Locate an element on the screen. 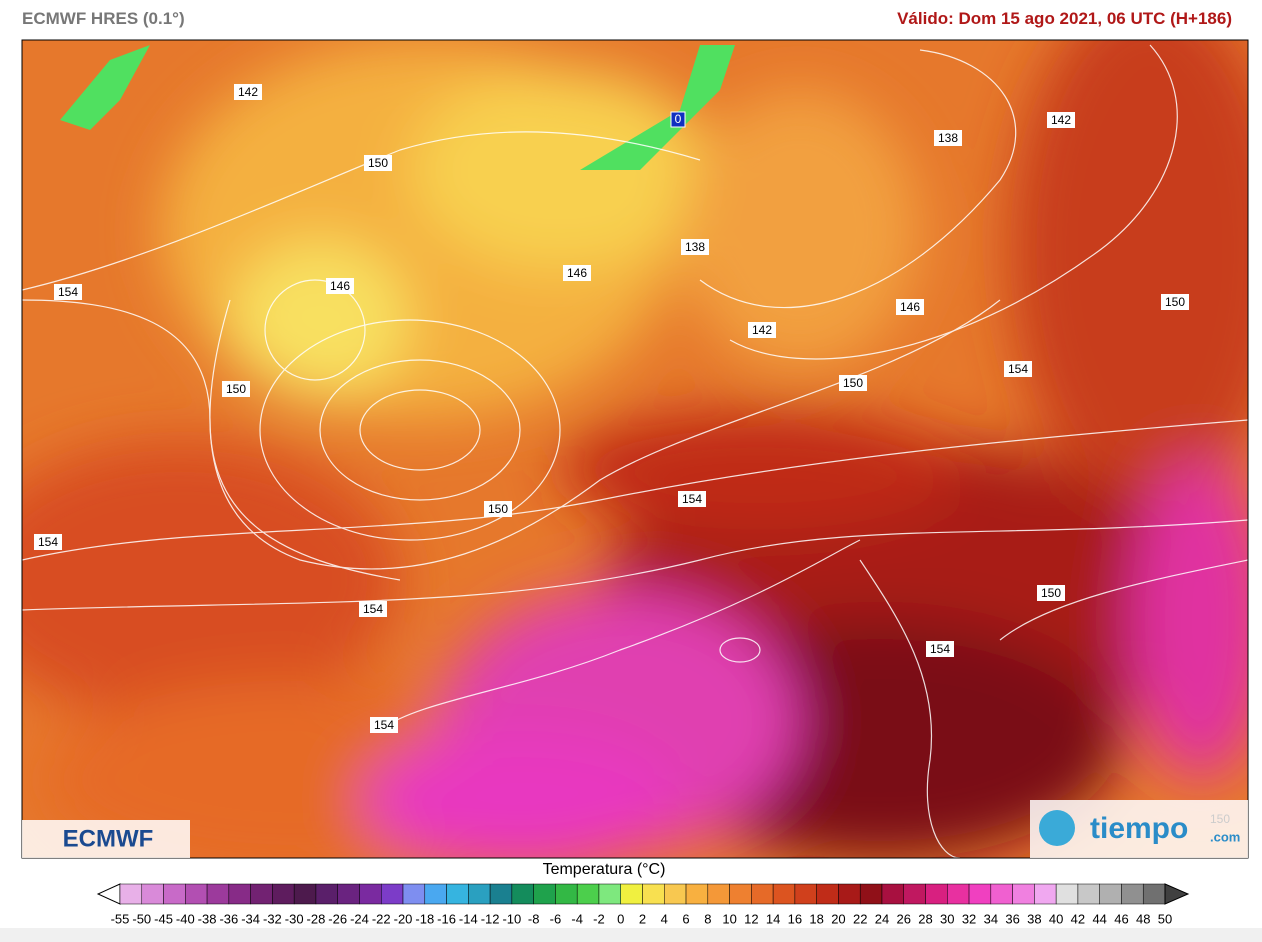 Image resolution: width=1262 pixels, height=942 pixels. colorbar-tick: -14 is located at coordinates (468, 918).